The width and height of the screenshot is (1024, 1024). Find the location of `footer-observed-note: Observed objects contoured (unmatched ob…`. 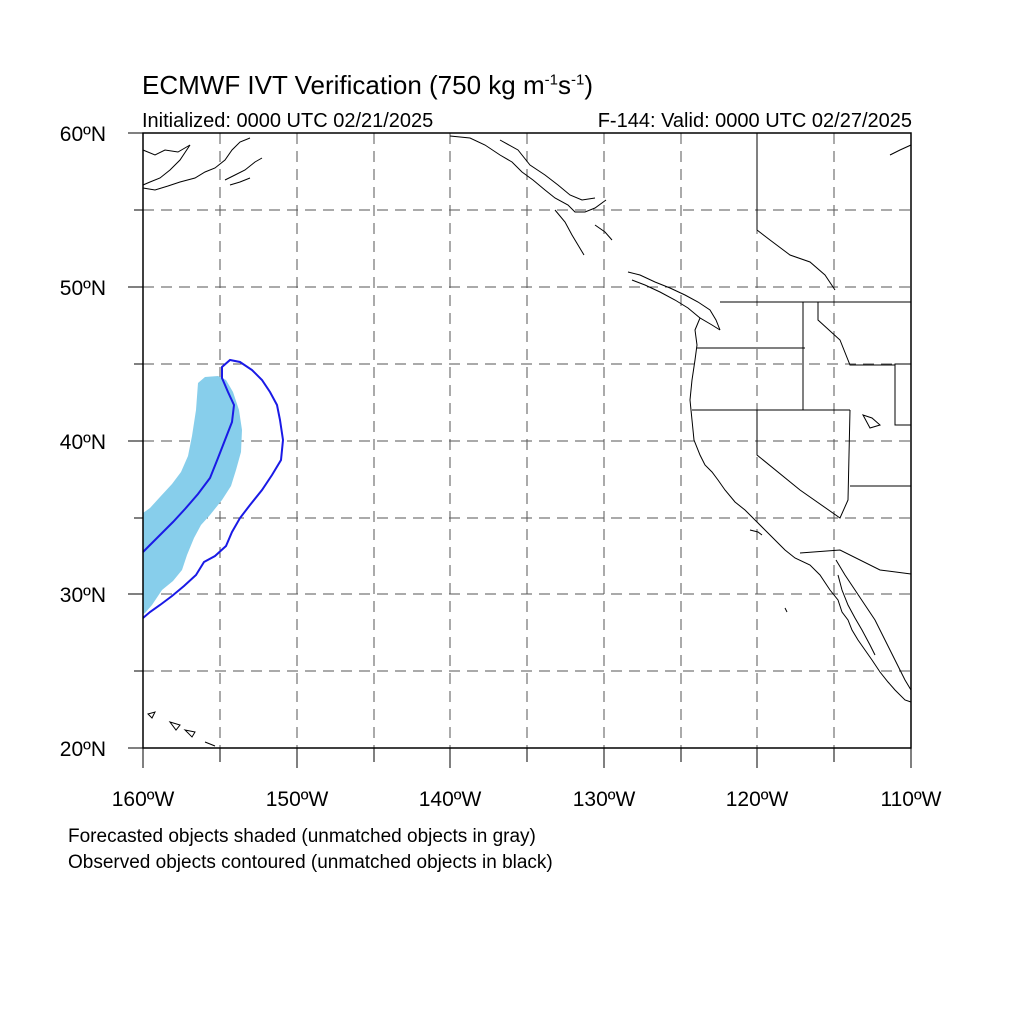

footer-observed-note: Observed objects contoured (unmatched ob… is located at coordinates (310, 862).